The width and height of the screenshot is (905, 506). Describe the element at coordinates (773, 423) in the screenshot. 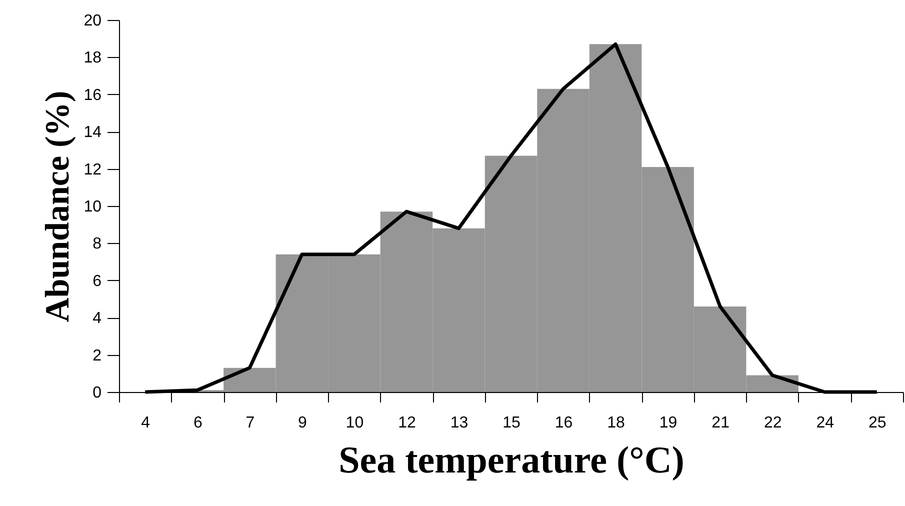

I see `x-tick-label: 22` at that location.